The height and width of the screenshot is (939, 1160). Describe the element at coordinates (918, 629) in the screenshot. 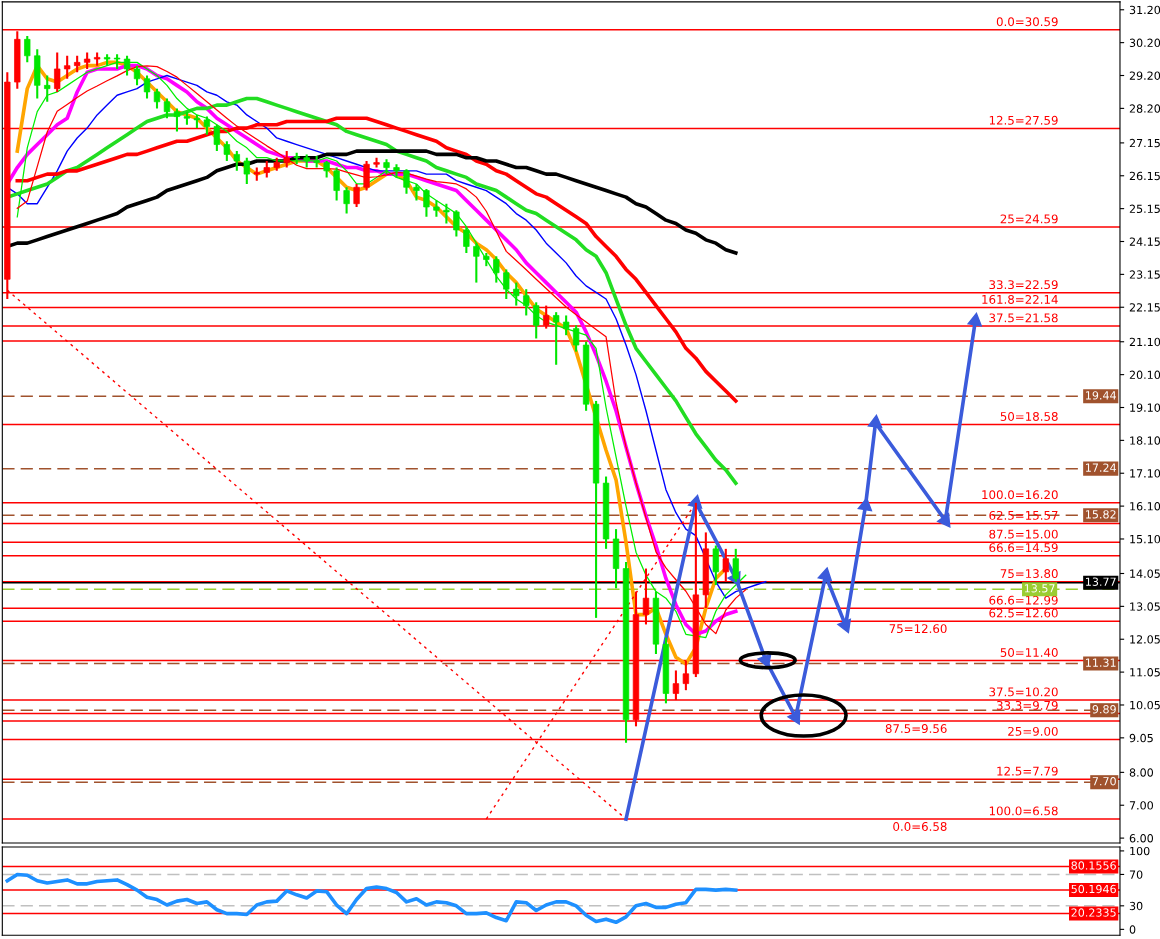

I see `annotation: 75=12.60` at that location.